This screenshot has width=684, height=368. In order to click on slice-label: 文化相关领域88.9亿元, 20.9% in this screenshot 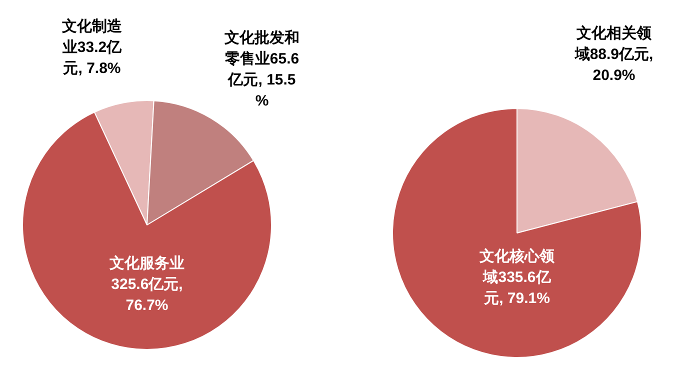, I will do `click(614, 54)`.